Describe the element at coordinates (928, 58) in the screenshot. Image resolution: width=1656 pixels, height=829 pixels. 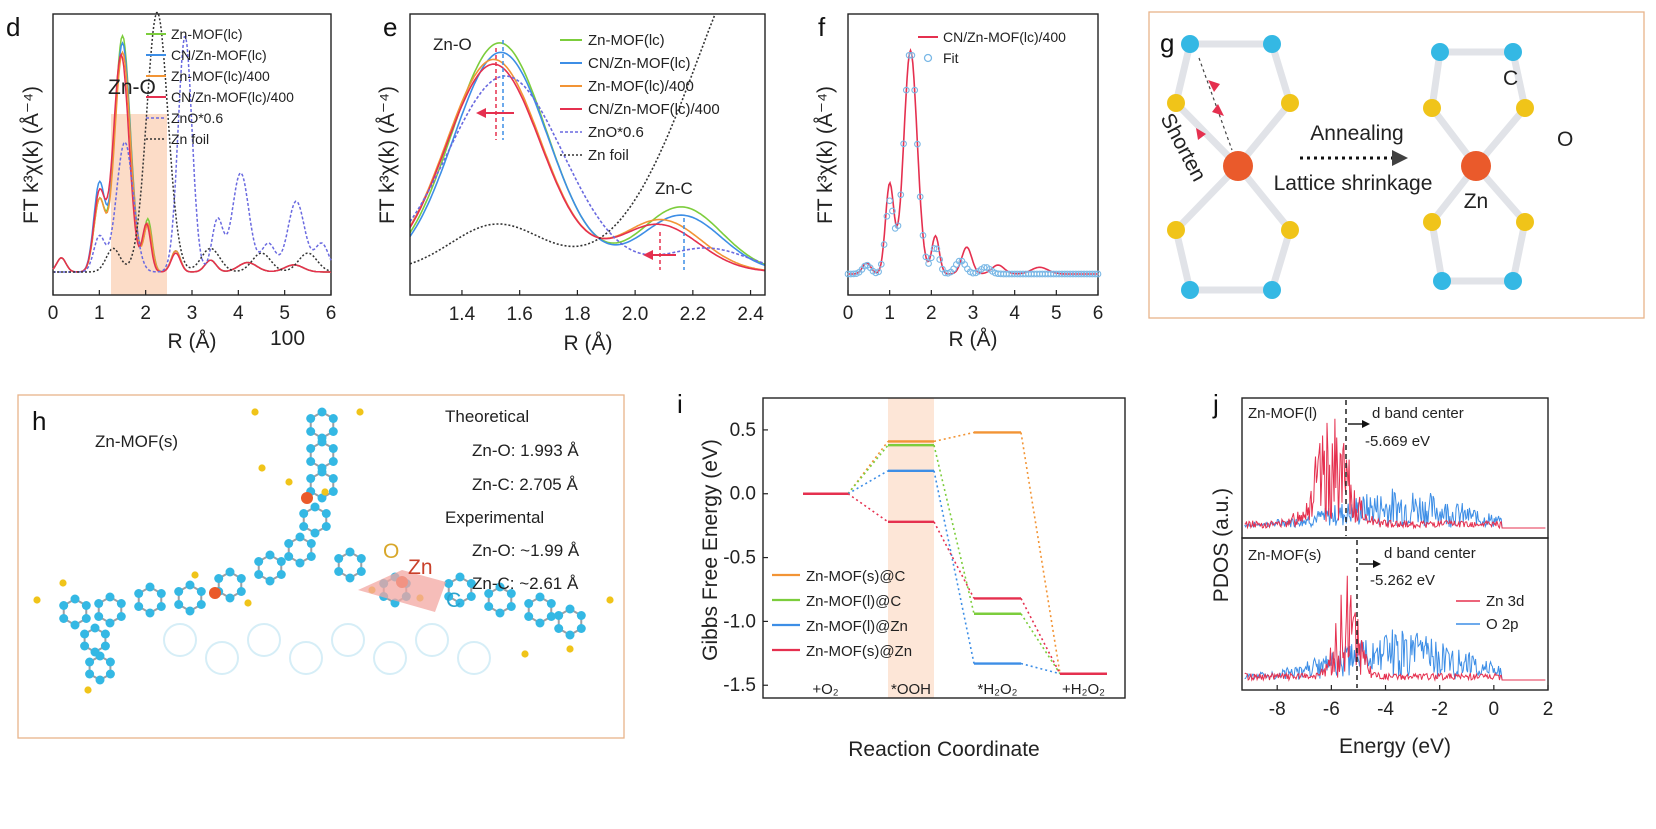
I see `legend-marker` at that location.